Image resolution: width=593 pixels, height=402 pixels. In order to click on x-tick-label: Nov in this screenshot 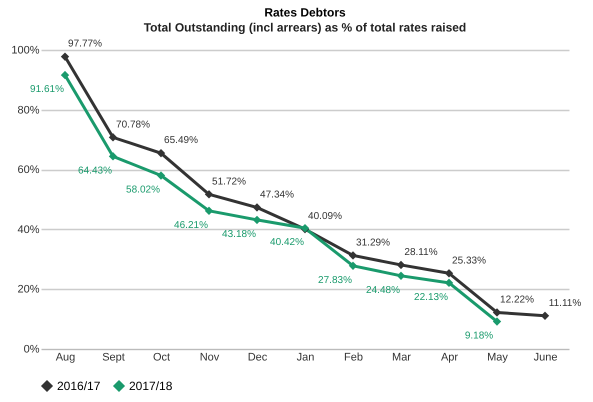, I will do `click(210, 358)`.